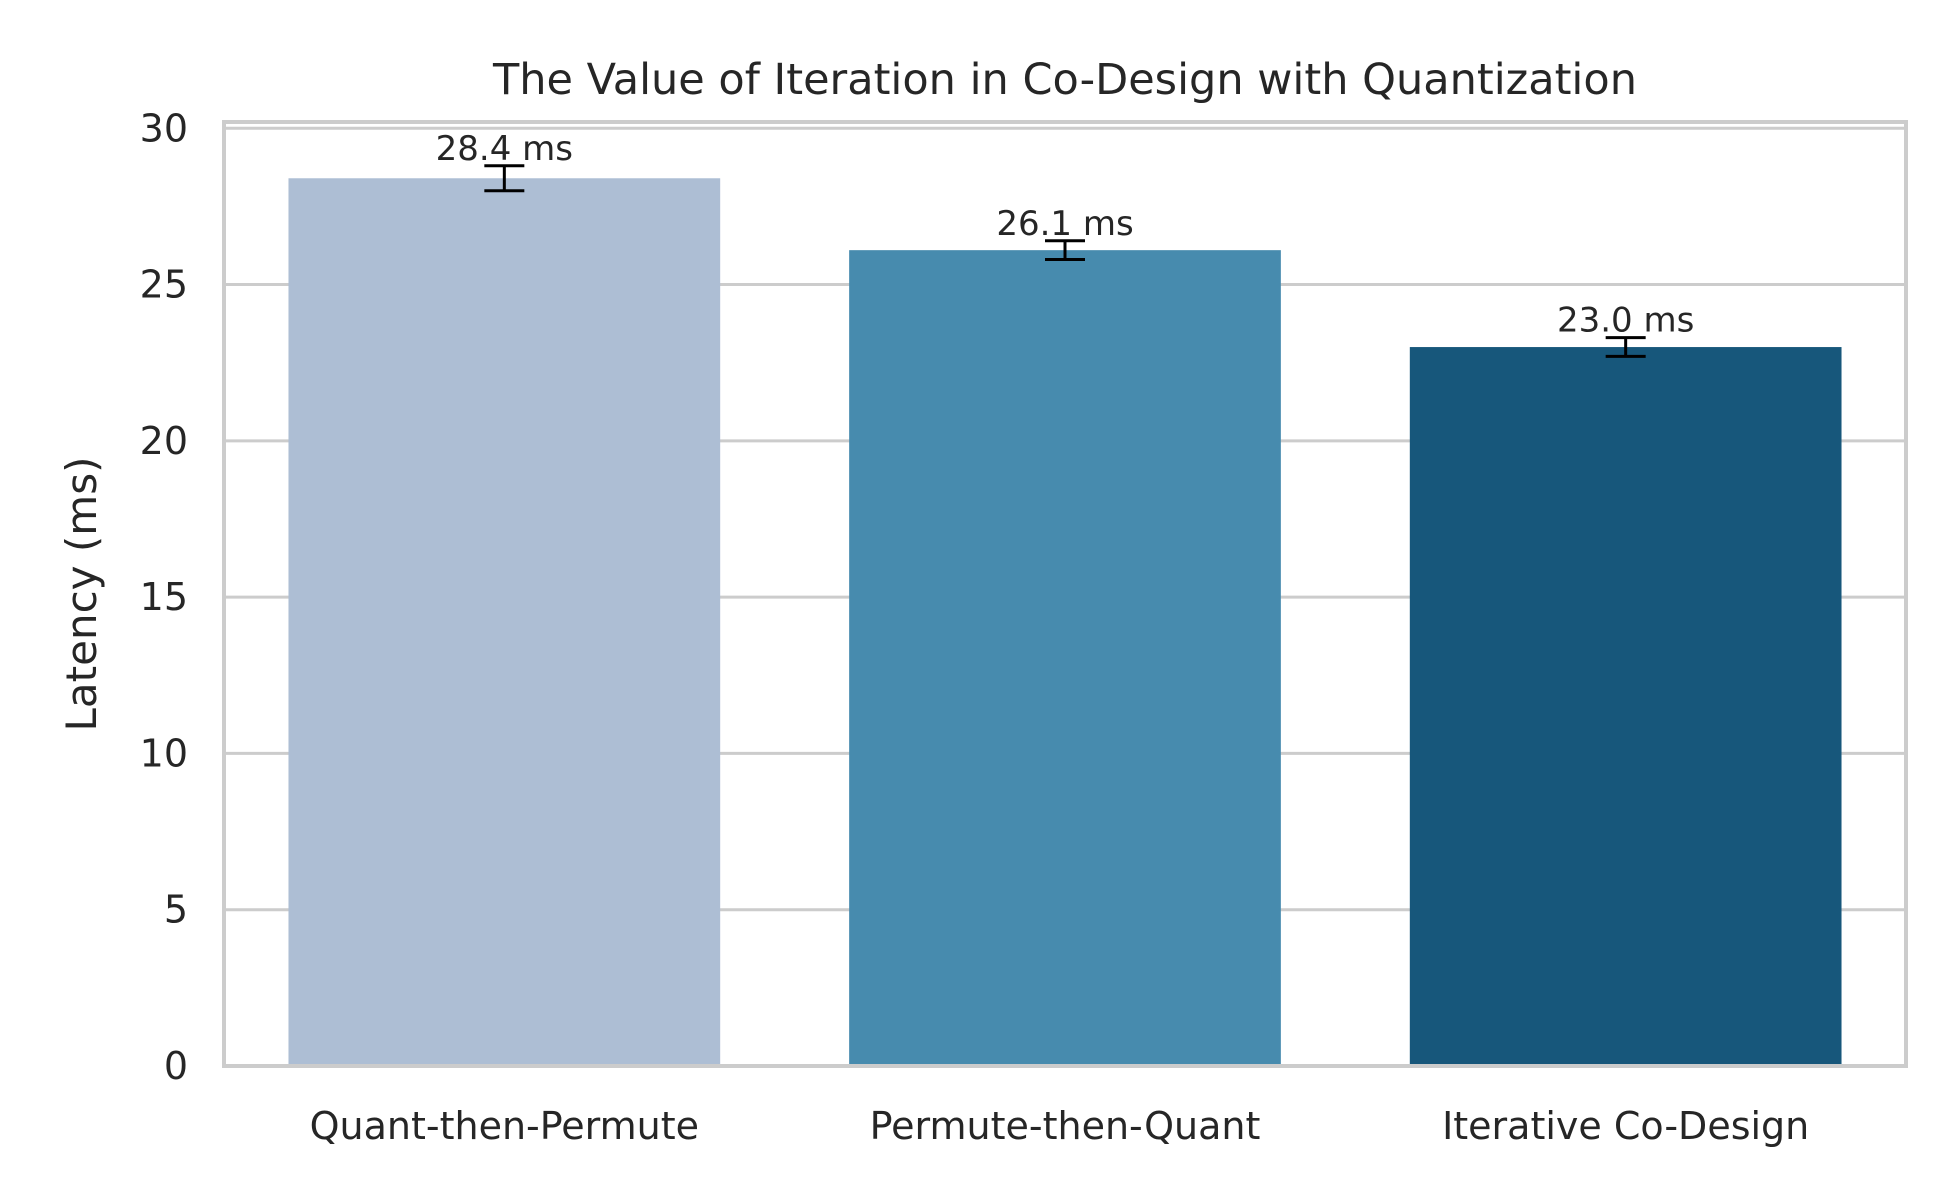 The width and height of the screenshot is (1950, 1204). Describe the element at coordinates (81, 594) in the screenshot. I see `y-axis-label: Latency (ms)` at that location.